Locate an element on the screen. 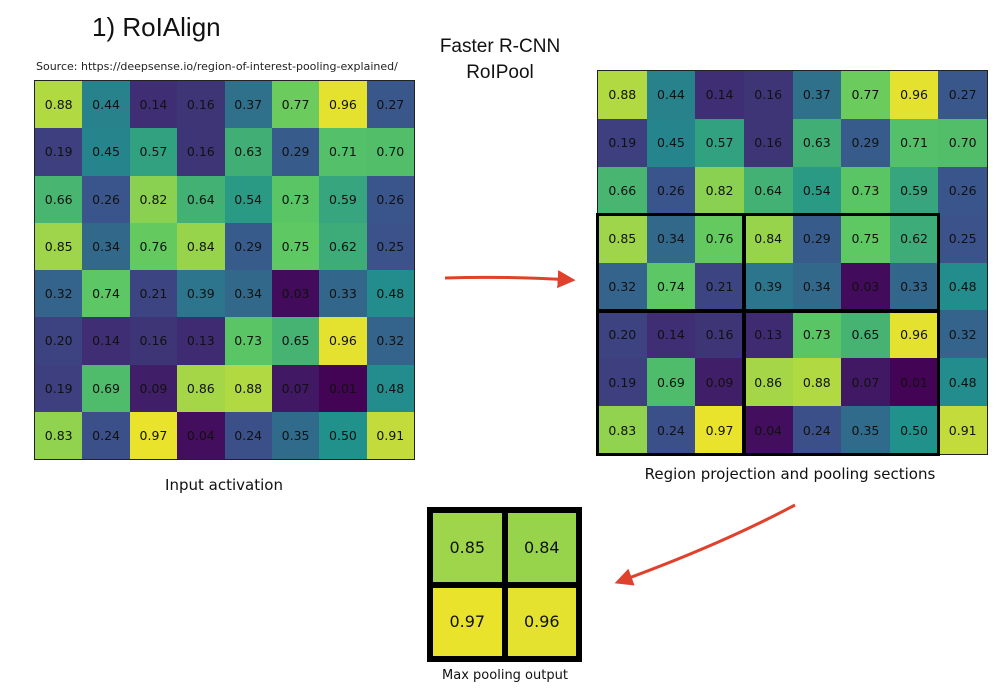  region-projection-cell: 0.97 is located at coordinates (719, 430).